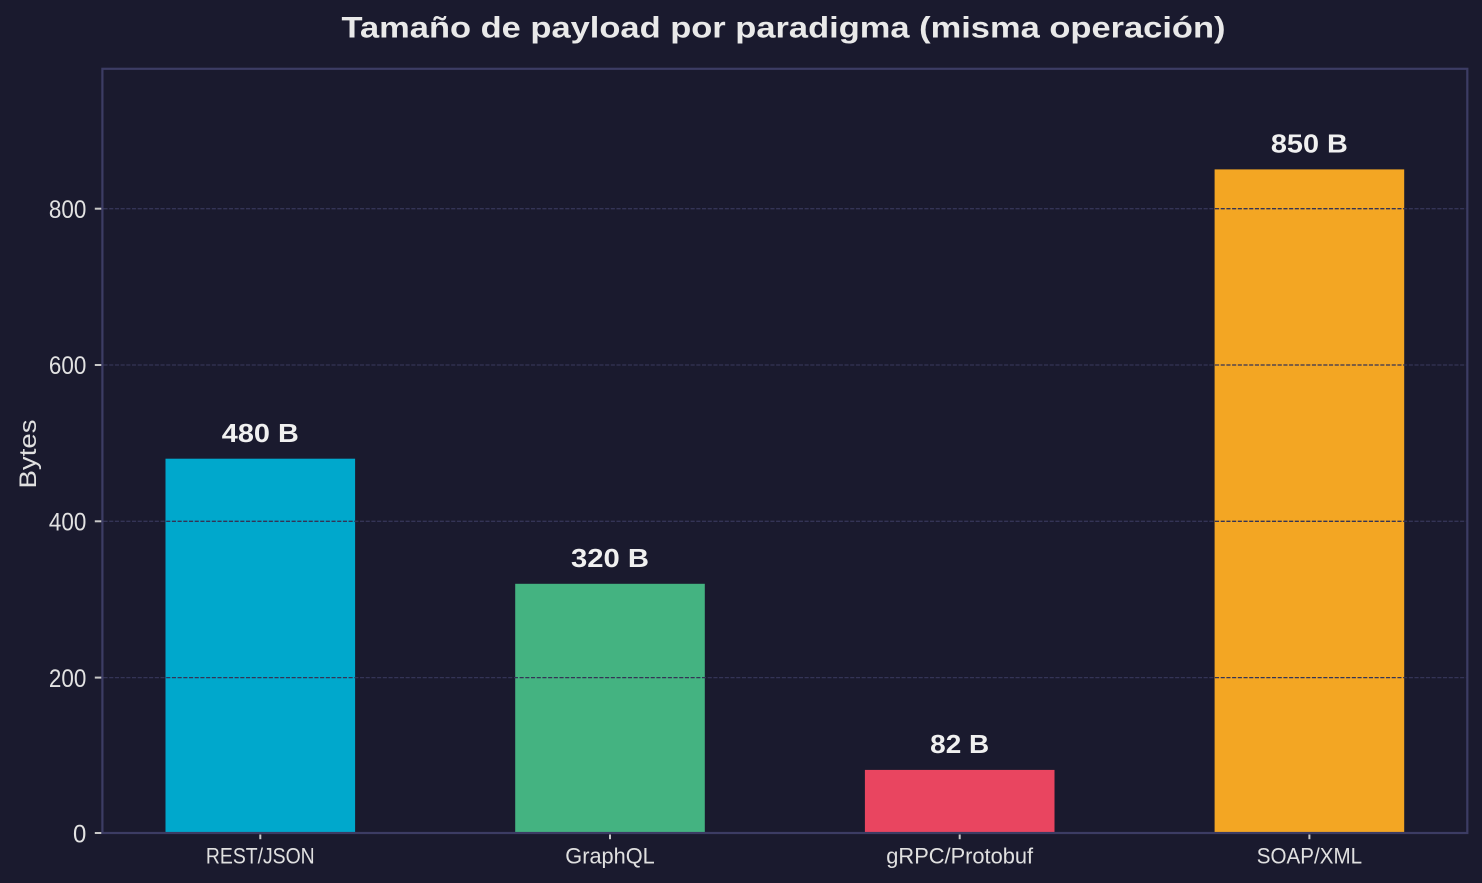  Describe the element at coordinates (67, 679) in the screenshot. I see `svg-text: 200` at that location.